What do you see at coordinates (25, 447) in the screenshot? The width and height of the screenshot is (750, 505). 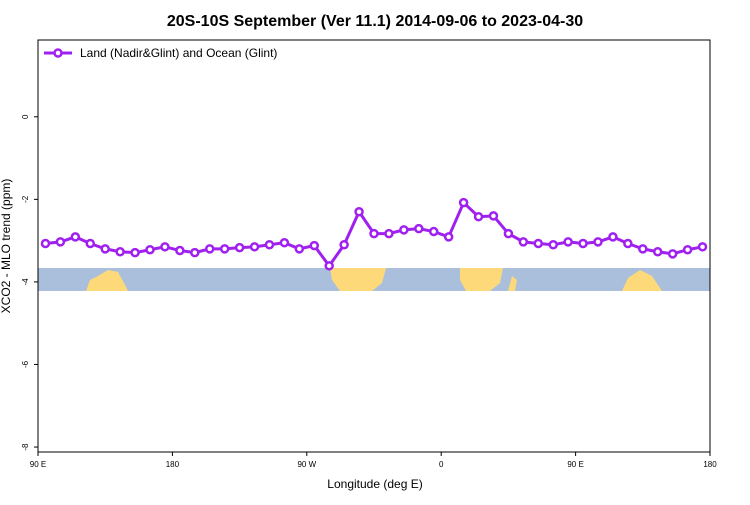 I see `y-tick-label: -8` at bounding box center [25, 447].